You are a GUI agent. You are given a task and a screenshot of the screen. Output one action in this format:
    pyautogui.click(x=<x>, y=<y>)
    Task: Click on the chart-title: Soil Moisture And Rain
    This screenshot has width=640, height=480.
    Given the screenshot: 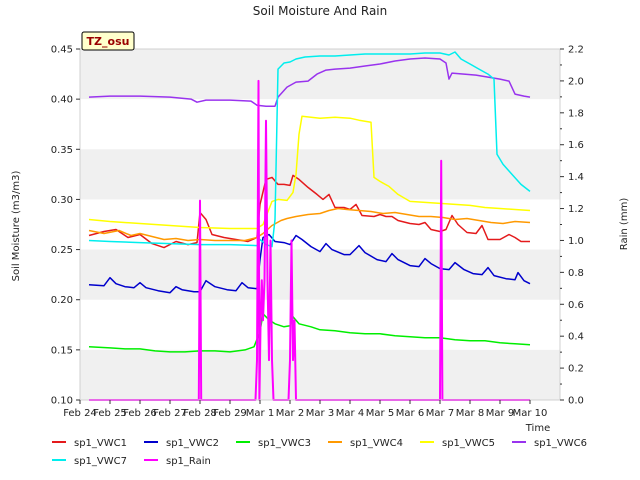 What is the action you would take?
    pyautogui.click(x=320, y=11)
    